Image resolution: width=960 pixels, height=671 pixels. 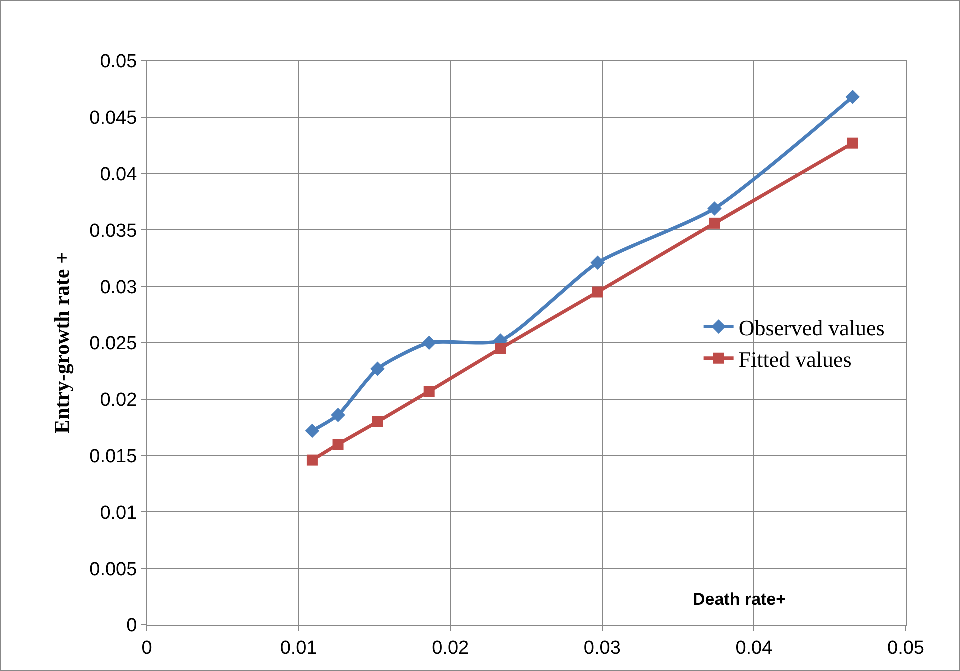 I want to click on x-tick-label: 0.01, so click(x=299, y=648).